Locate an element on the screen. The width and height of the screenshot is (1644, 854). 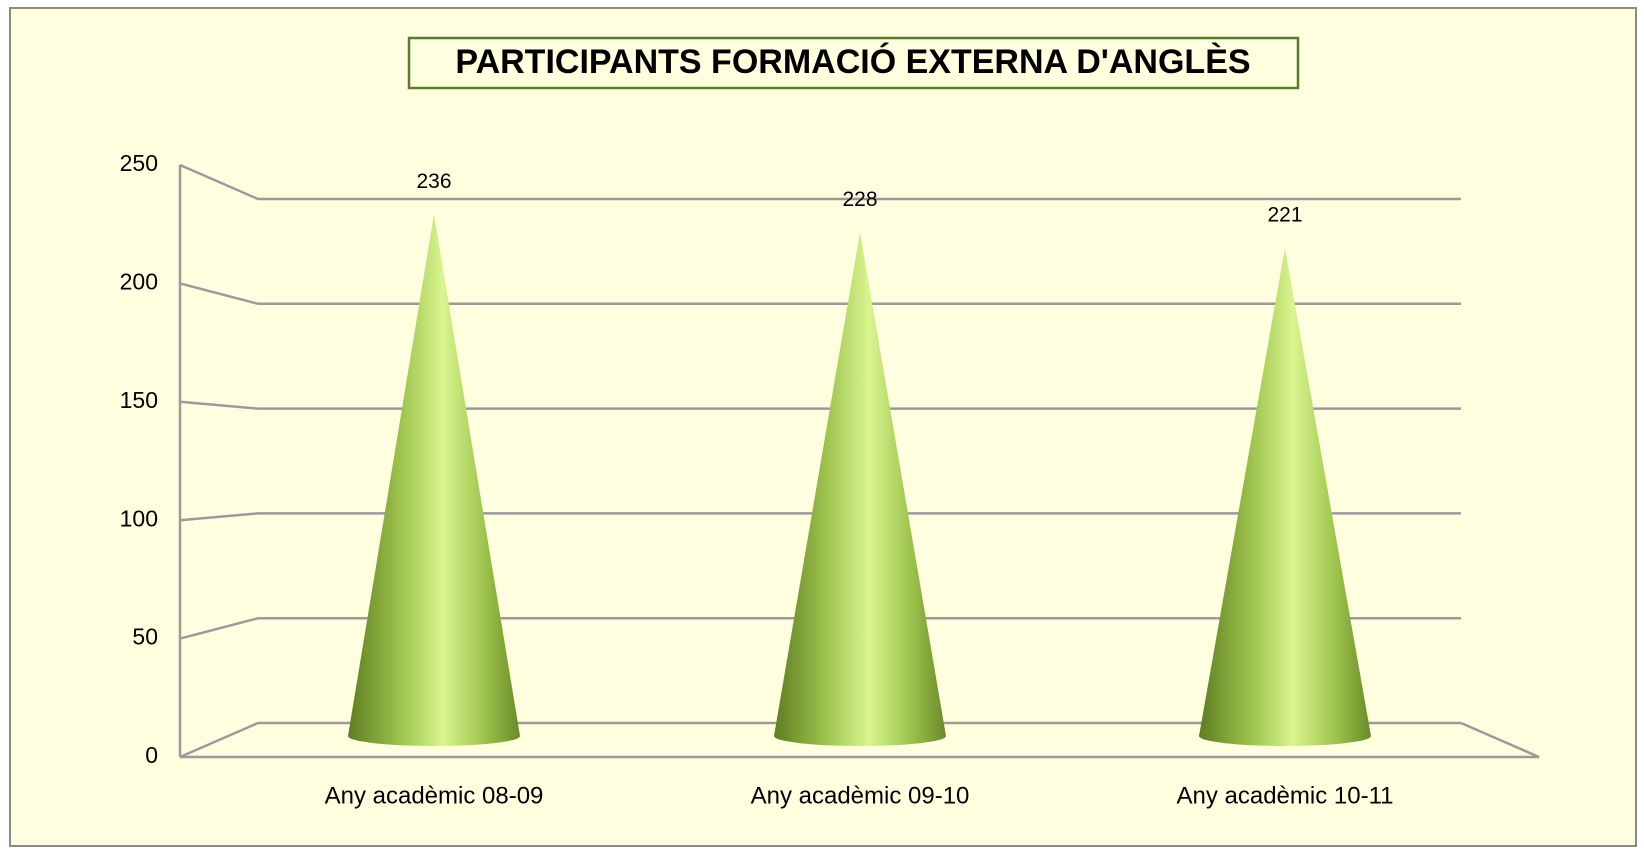
y-tick-label: 200 is located at coordinates (139, 281).